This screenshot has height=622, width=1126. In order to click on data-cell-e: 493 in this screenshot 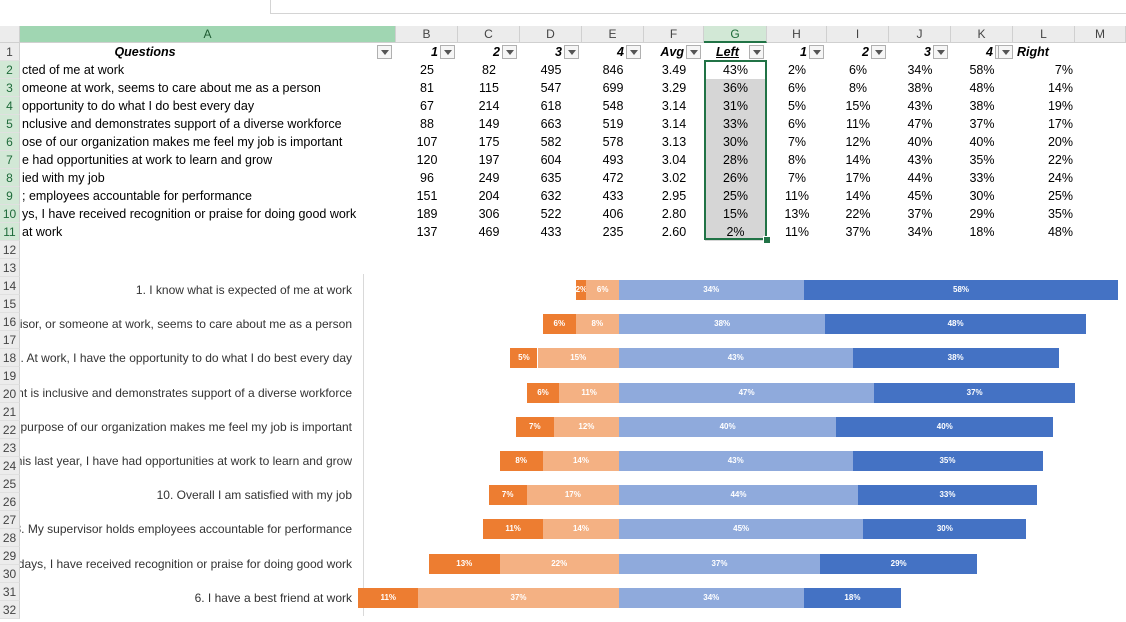, I will do `click(613, 160)`.